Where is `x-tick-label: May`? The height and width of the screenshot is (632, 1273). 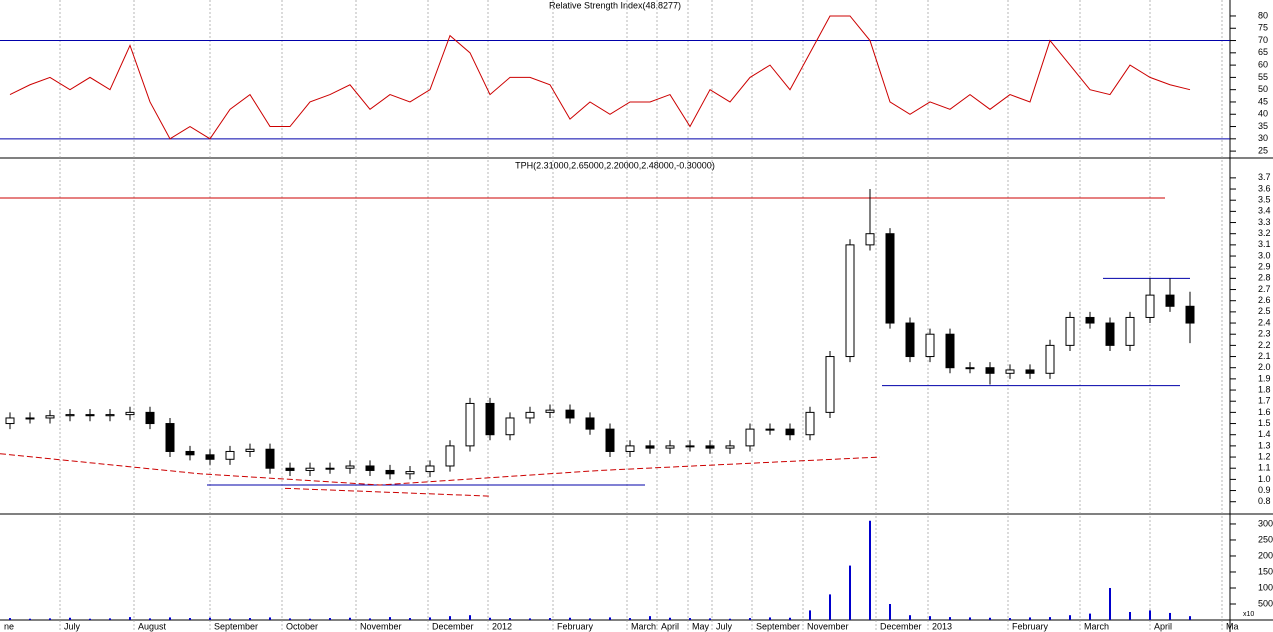
x-tick-label: May is located at coordinates (701, 626).